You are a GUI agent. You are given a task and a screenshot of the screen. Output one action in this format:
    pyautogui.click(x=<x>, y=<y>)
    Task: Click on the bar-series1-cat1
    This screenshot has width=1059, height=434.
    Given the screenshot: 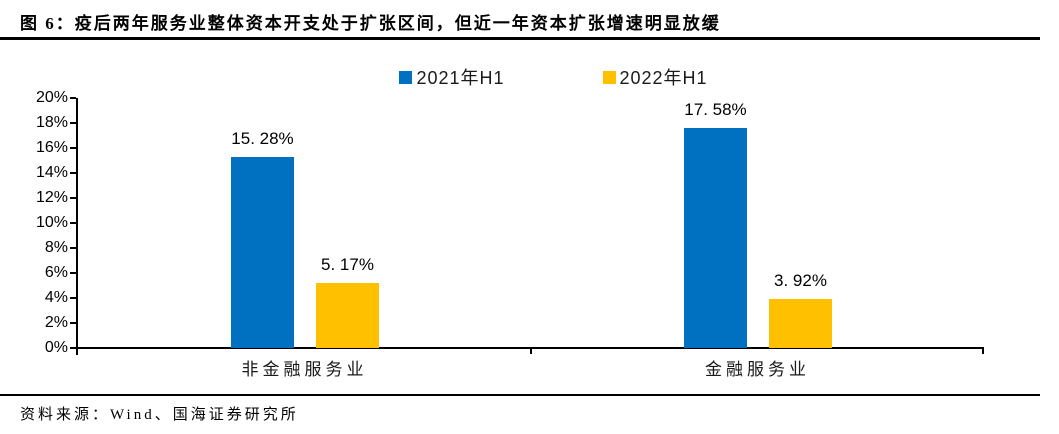 What is the action you would take?
    pyautogui.click(x=262, y=252)
    